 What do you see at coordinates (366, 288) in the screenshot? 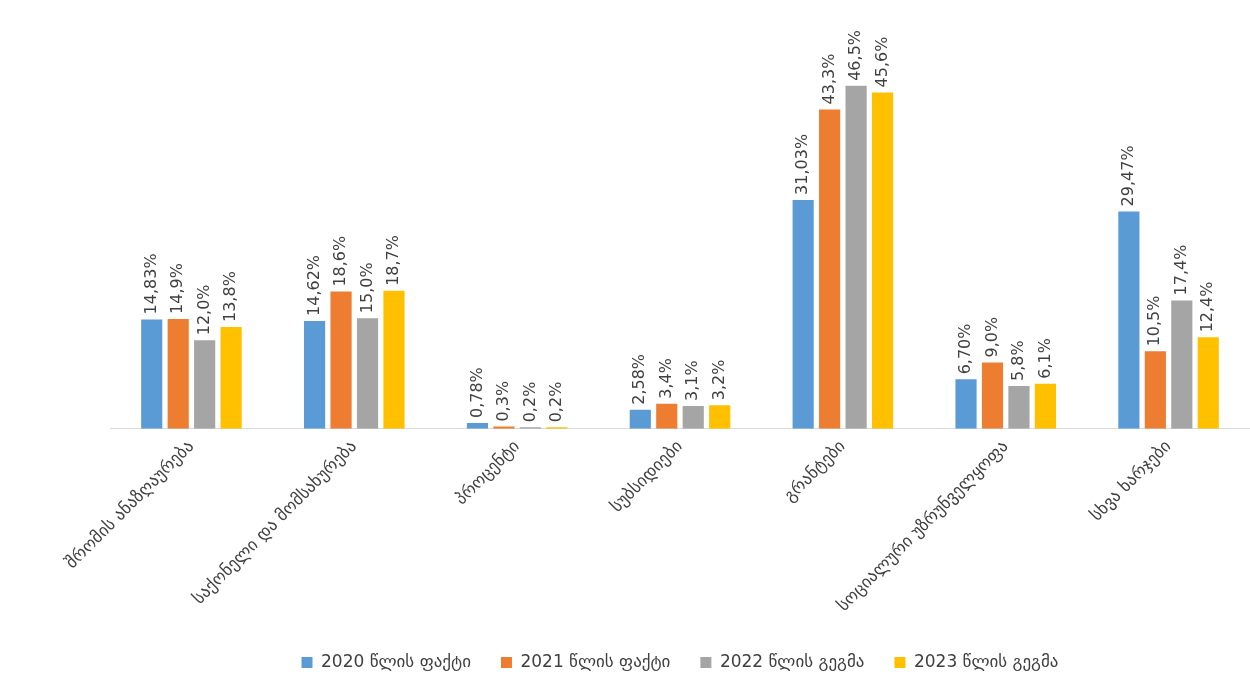
I see `data-label: 15,0%` at bounding box center [366, 288].